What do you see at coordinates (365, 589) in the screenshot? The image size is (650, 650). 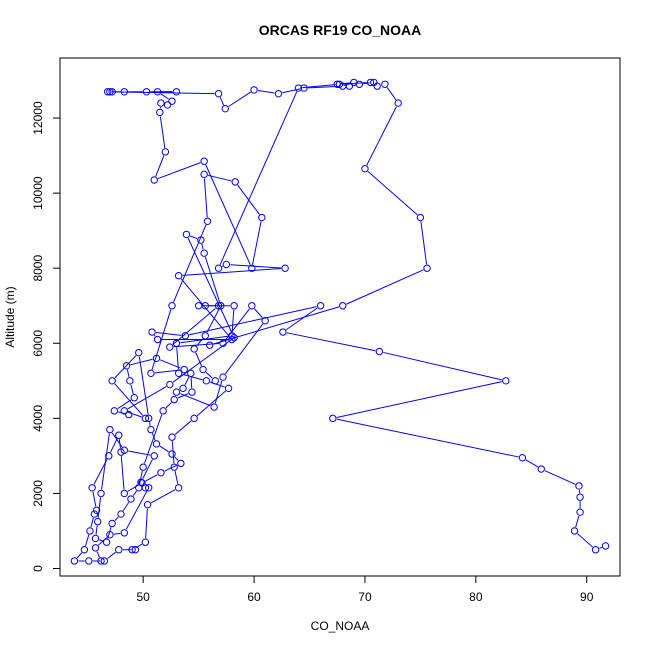 I see `x-axis: 50 60 70 80 90` at bounding box center [365, 589].